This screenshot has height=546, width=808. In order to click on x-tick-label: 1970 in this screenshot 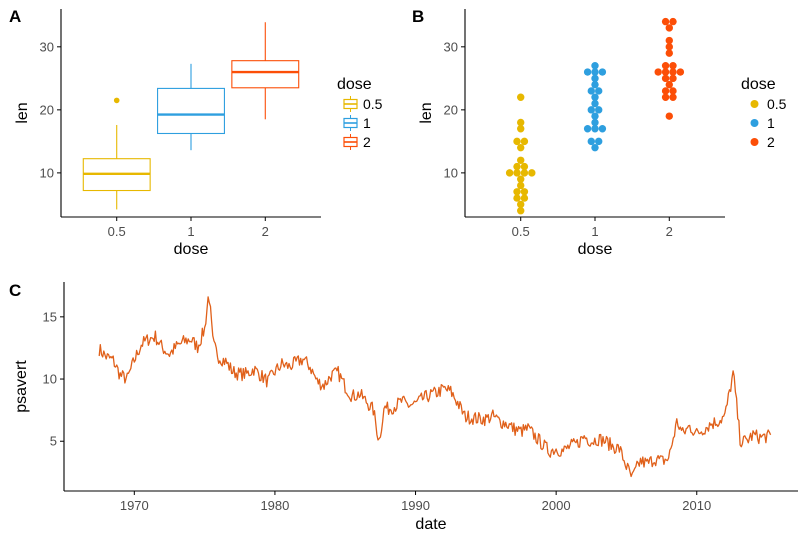, I will do `click(134, 505)`.